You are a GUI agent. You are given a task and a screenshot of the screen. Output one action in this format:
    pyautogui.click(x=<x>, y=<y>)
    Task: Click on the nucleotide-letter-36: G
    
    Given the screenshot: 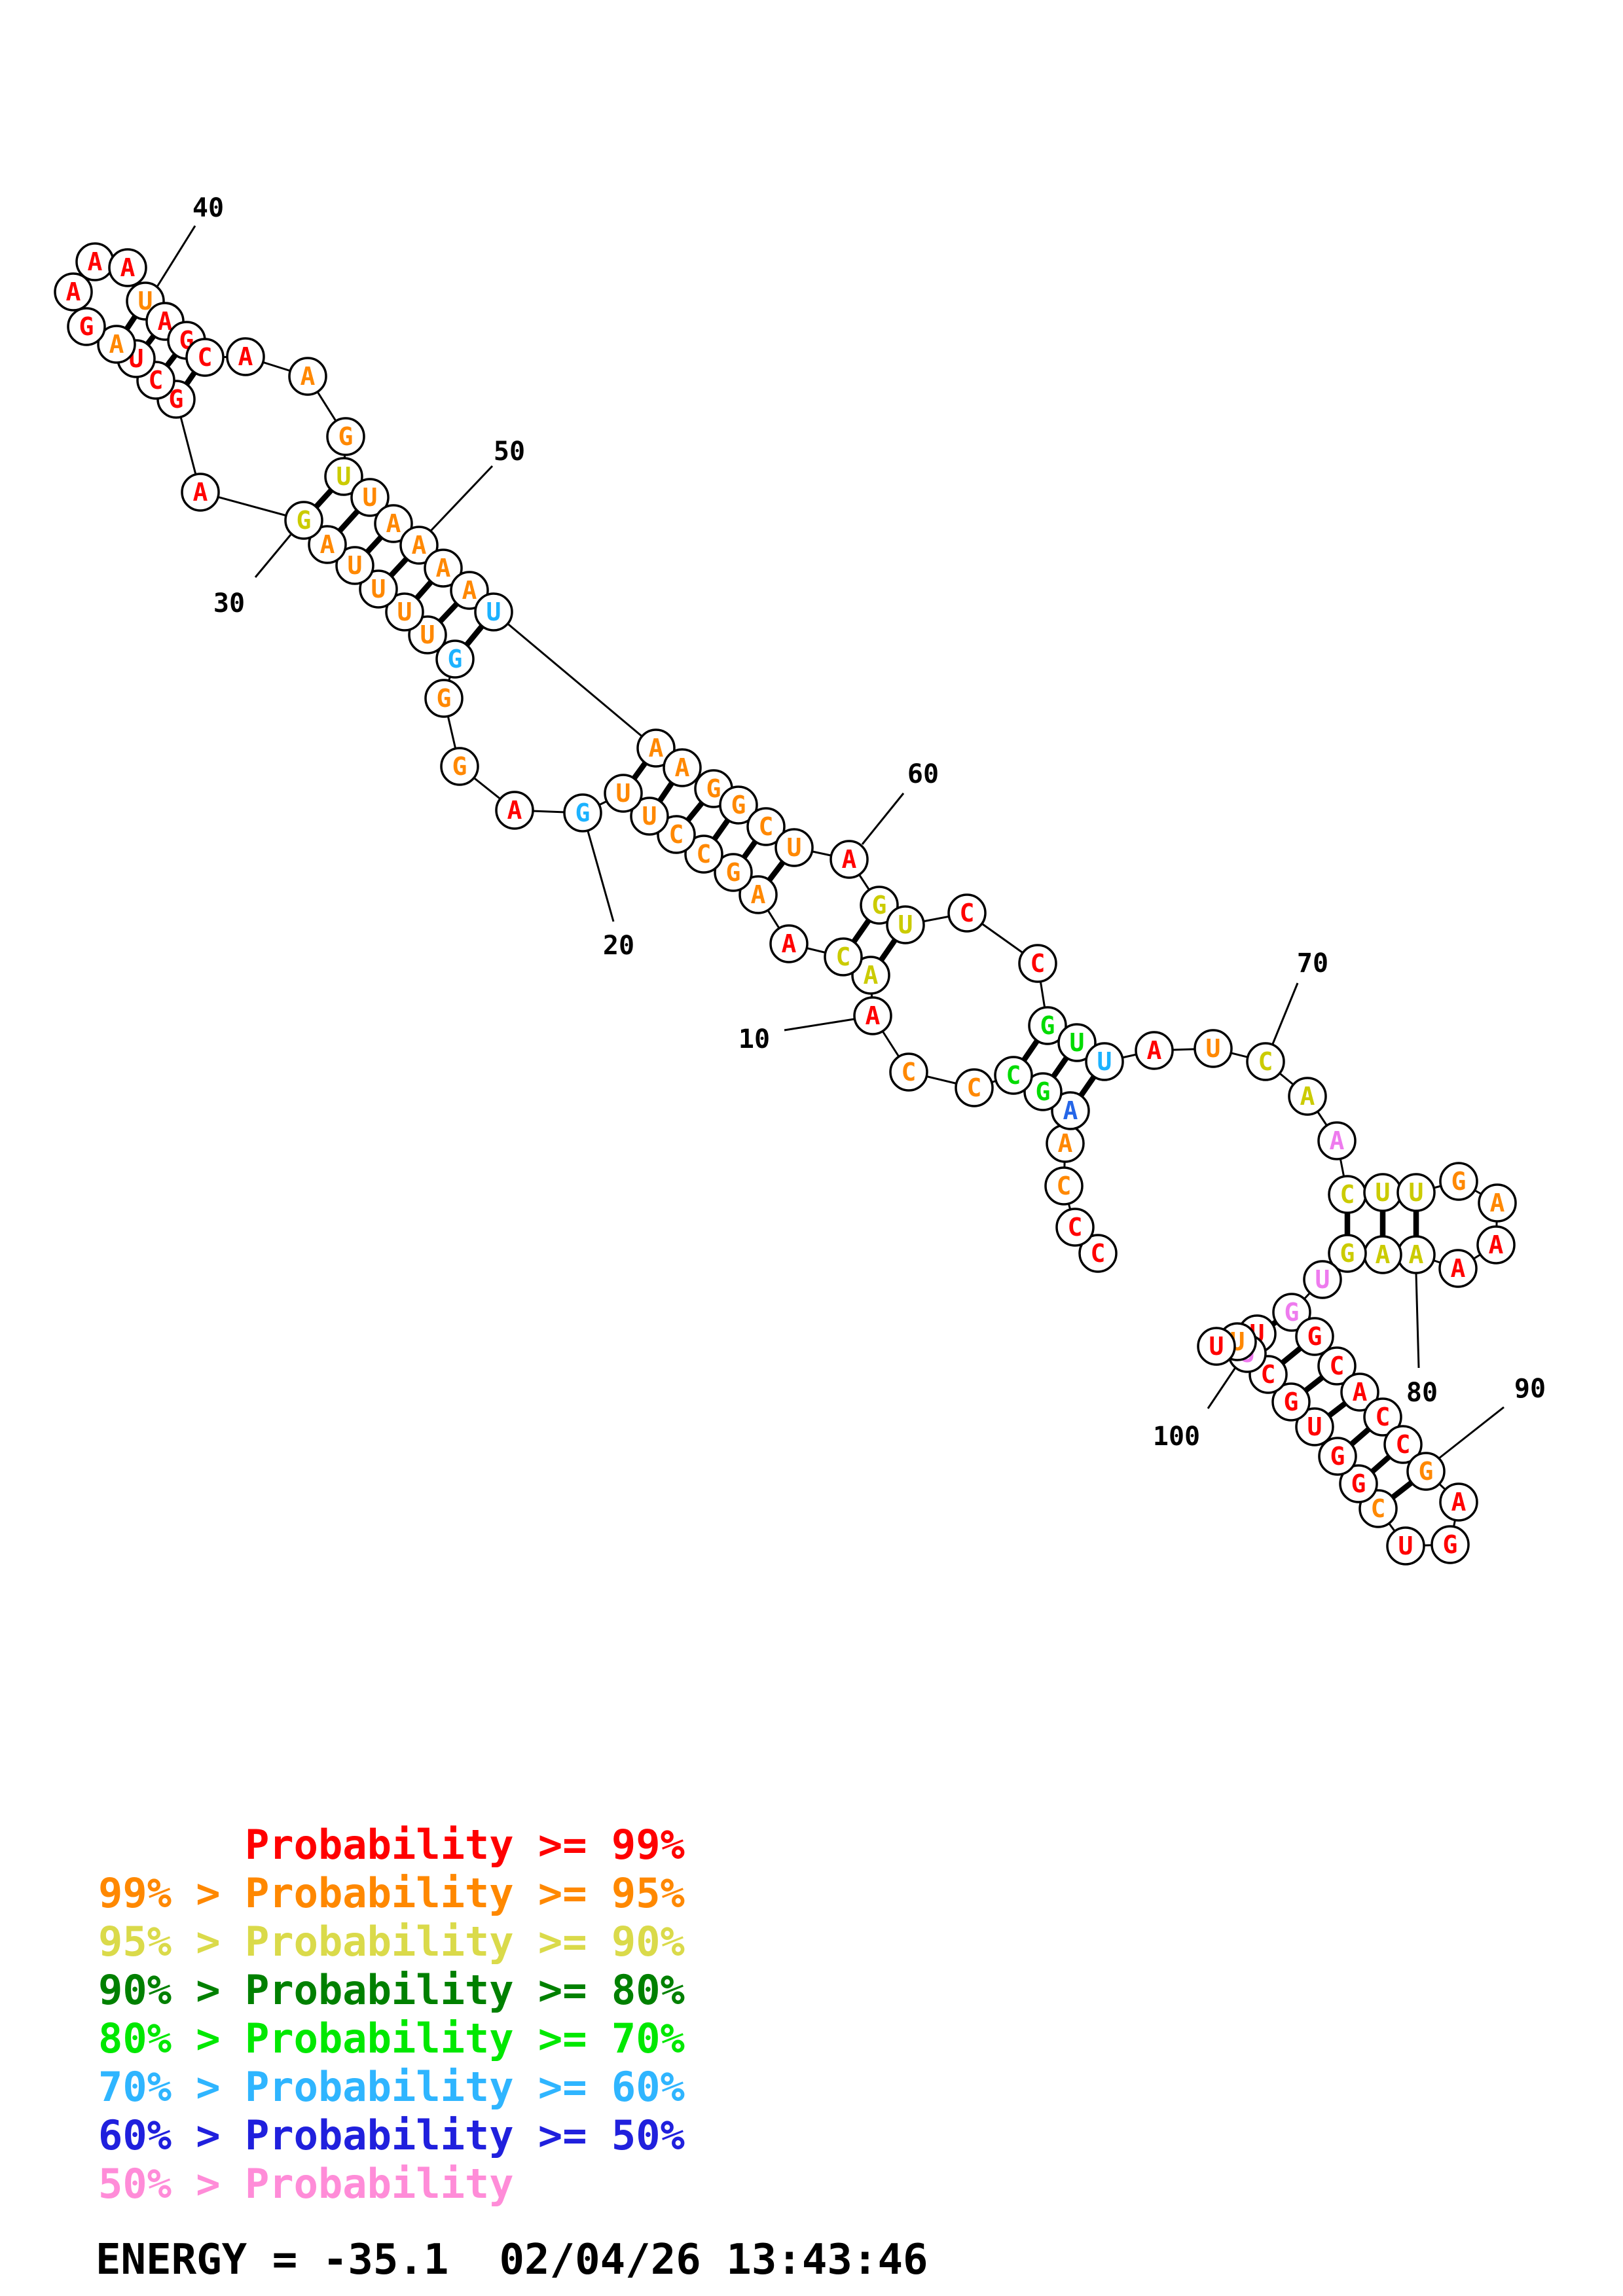 What is the action you would take?
    pyautogui.click(x=86, y=326)
    